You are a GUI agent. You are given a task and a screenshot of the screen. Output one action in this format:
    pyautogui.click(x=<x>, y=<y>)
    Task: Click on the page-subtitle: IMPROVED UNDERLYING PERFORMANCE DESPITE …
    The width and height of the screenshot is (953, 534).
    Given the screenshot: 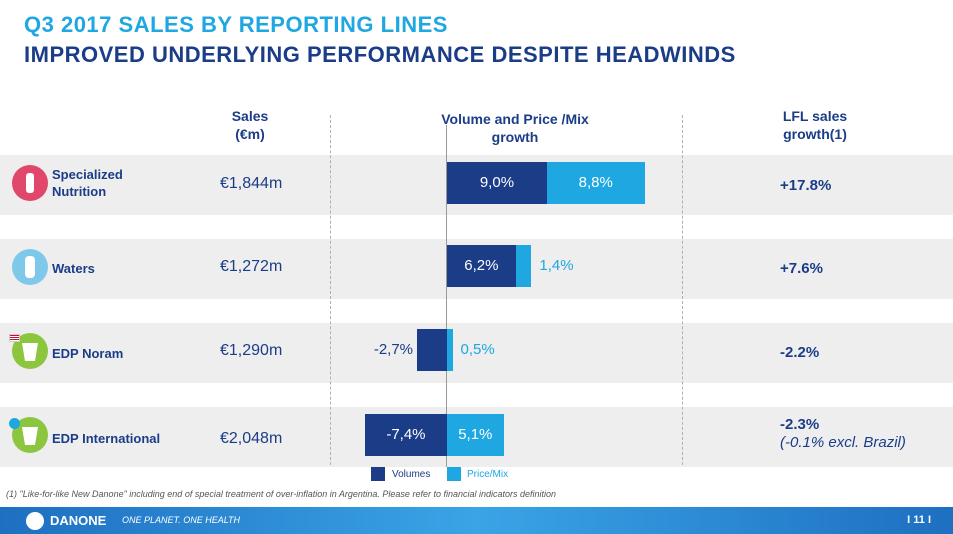 What is the action you would take?
    pyautogui.click(x=380, y=54)
    